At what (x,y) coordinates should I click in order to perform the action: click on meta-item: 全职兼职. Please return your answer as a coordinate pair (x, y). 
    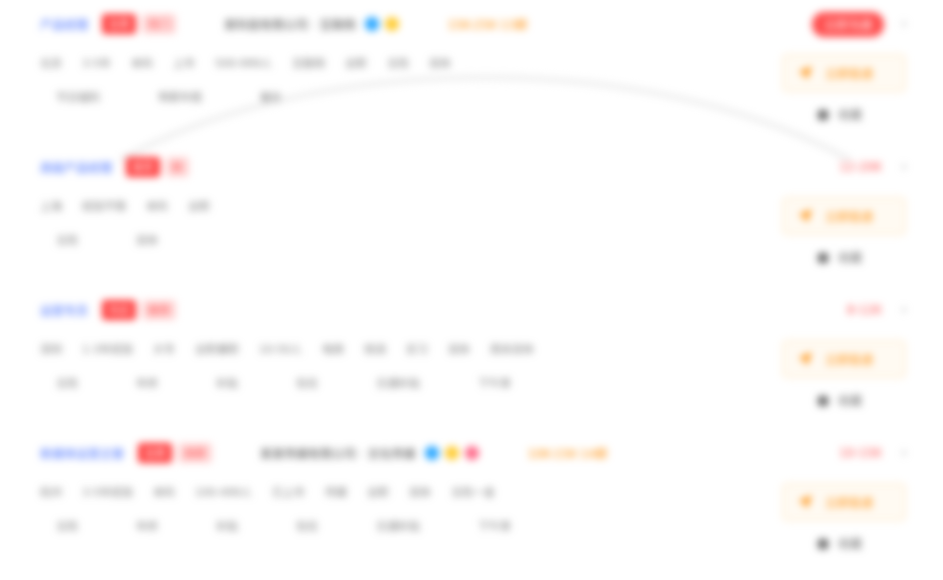
    Looking at the image, I should click on (216, 349).